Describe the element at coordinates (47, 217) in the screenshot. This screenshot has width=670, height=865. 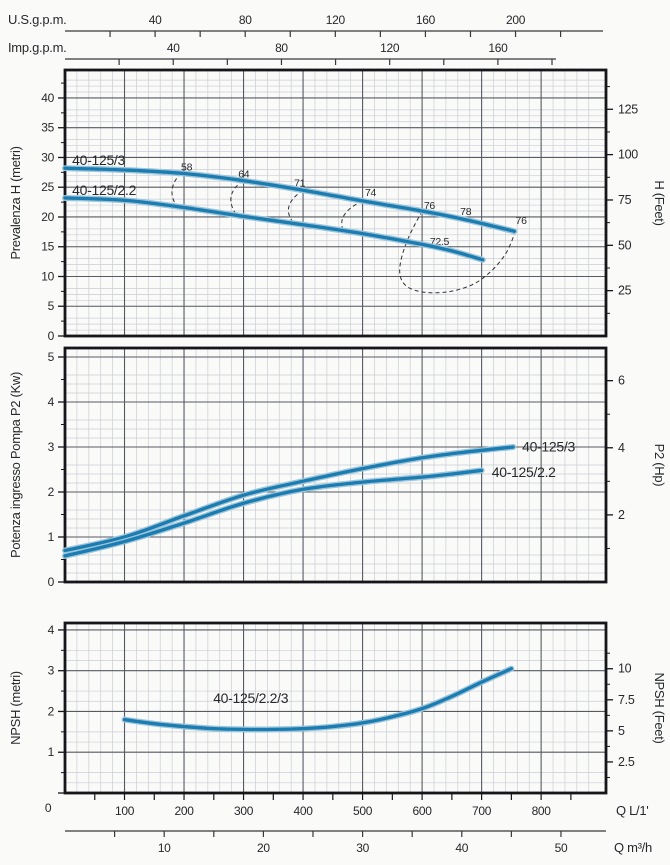
I see `tick-label: 20` at that location.